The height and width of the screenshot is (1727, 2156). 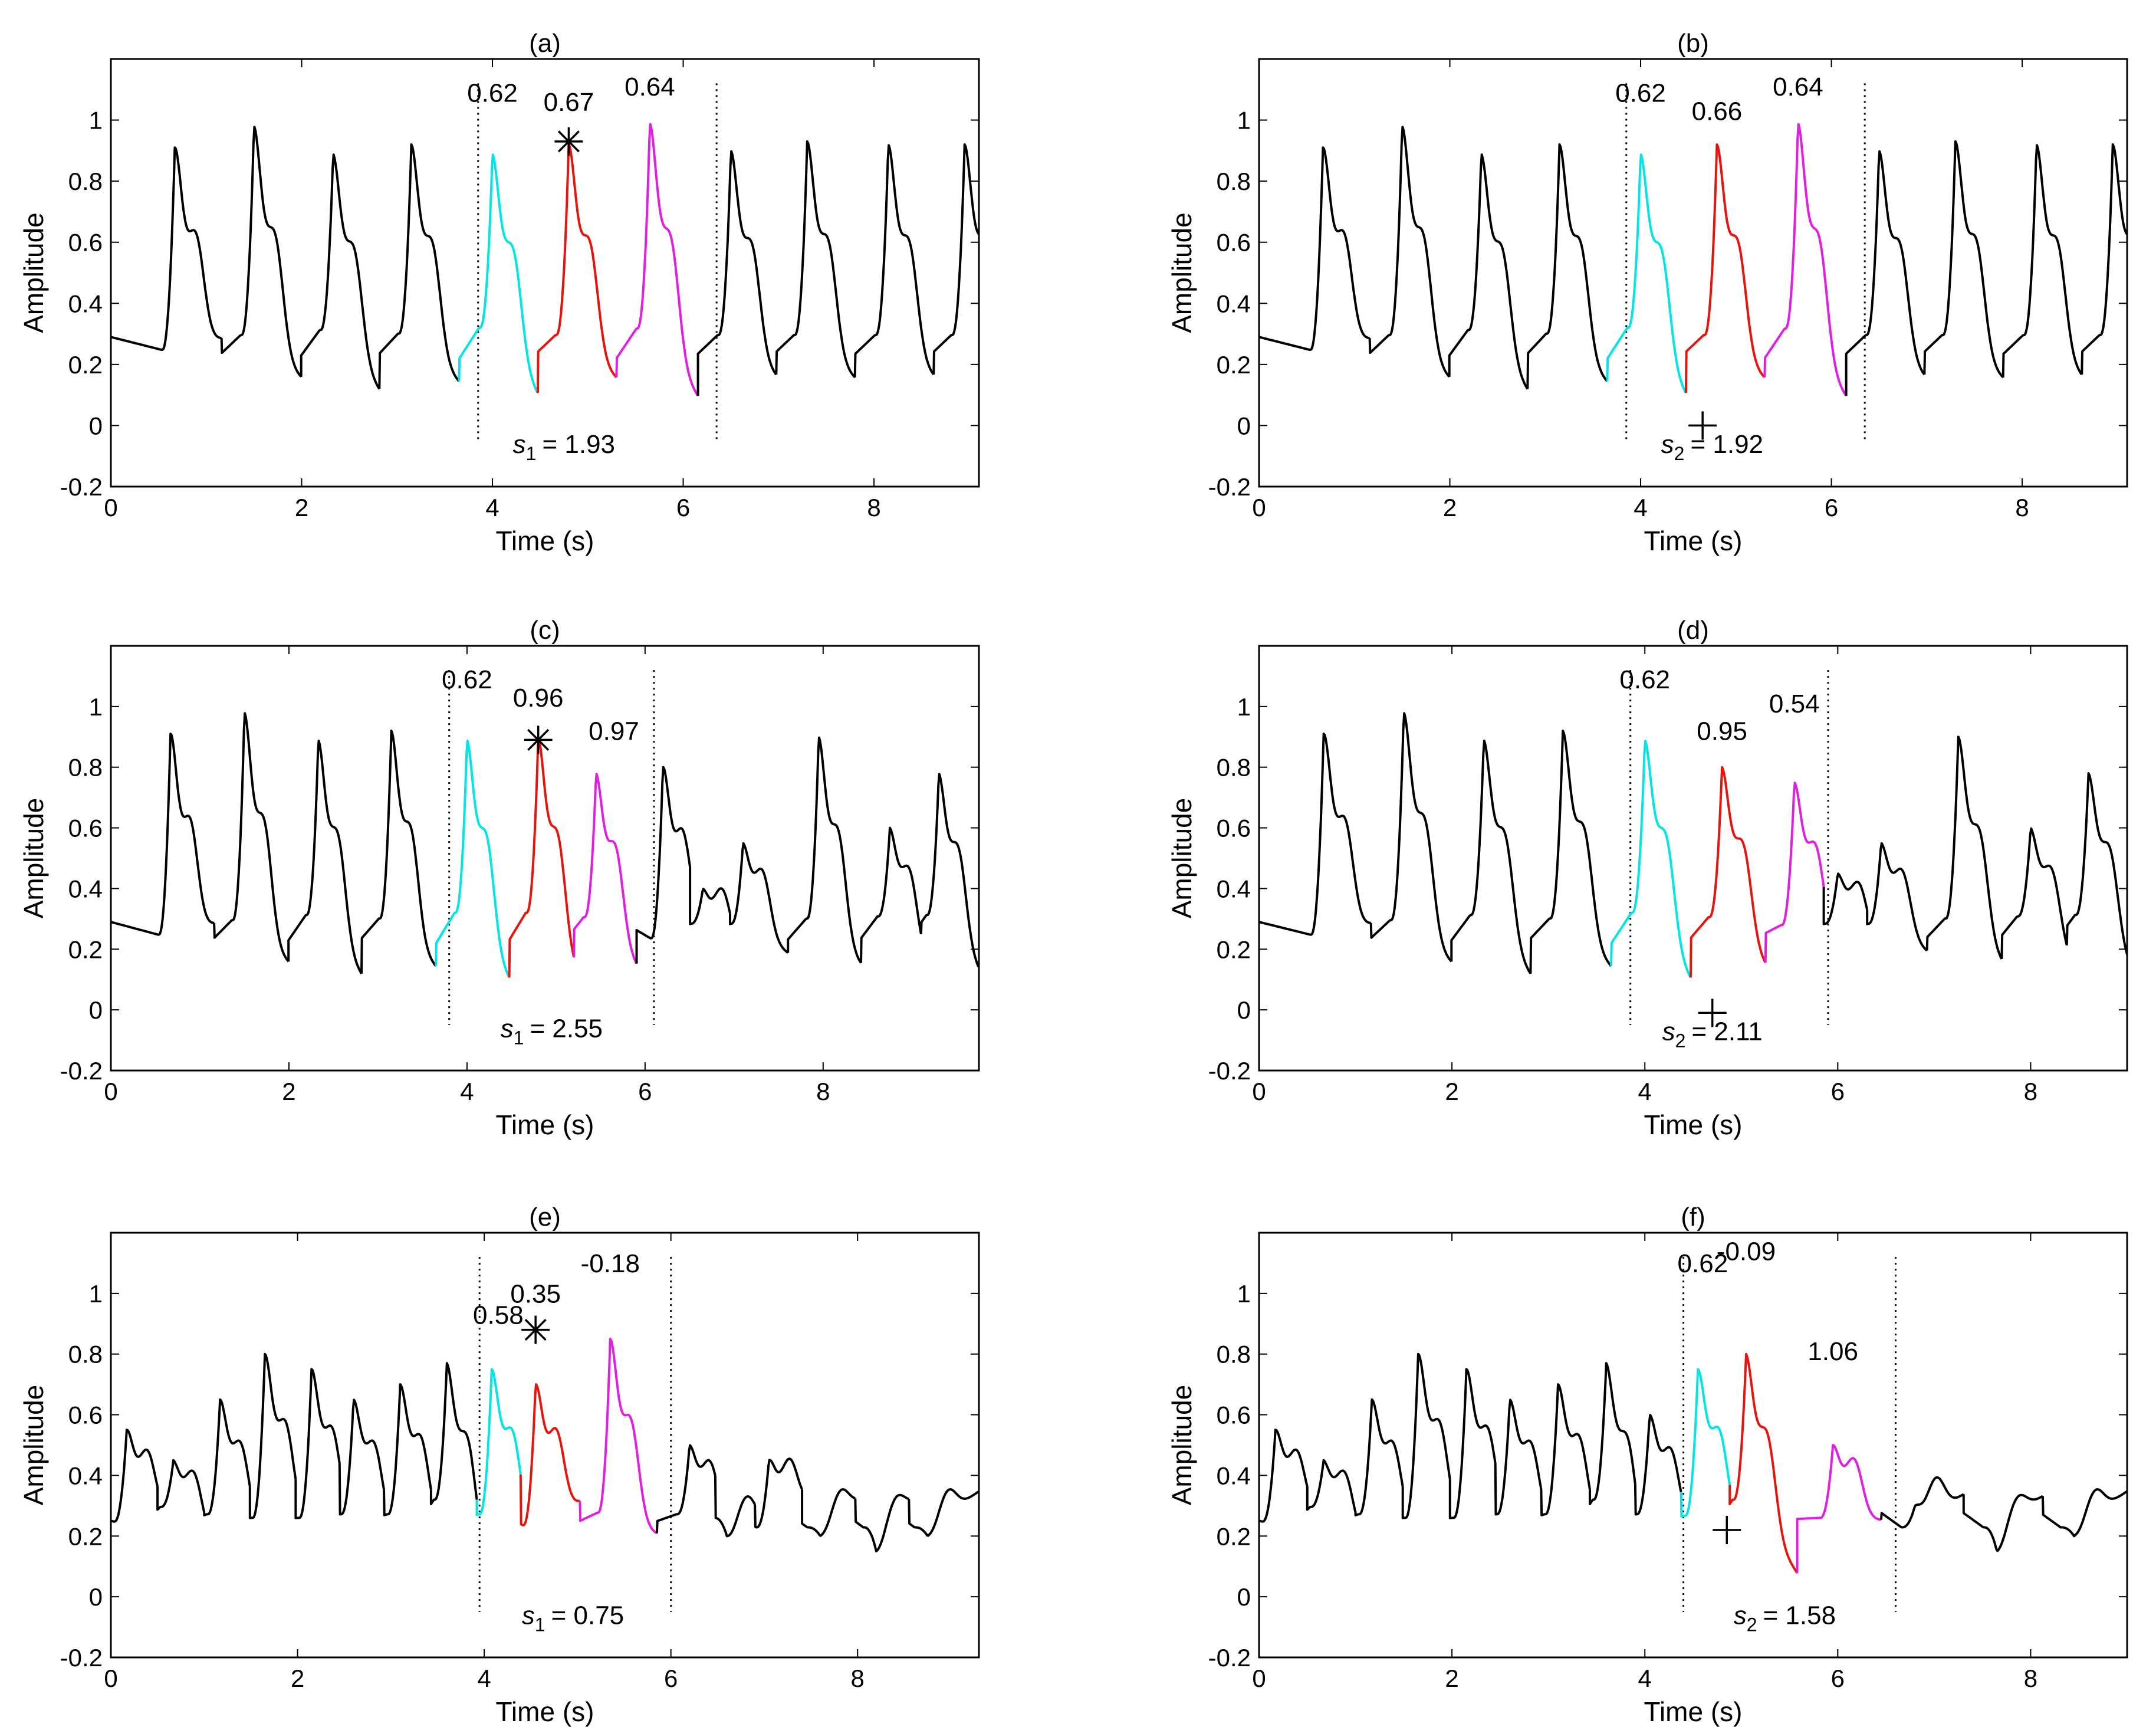 I want to click on score-value: = 2.11, so click(x=1726, y=1031).